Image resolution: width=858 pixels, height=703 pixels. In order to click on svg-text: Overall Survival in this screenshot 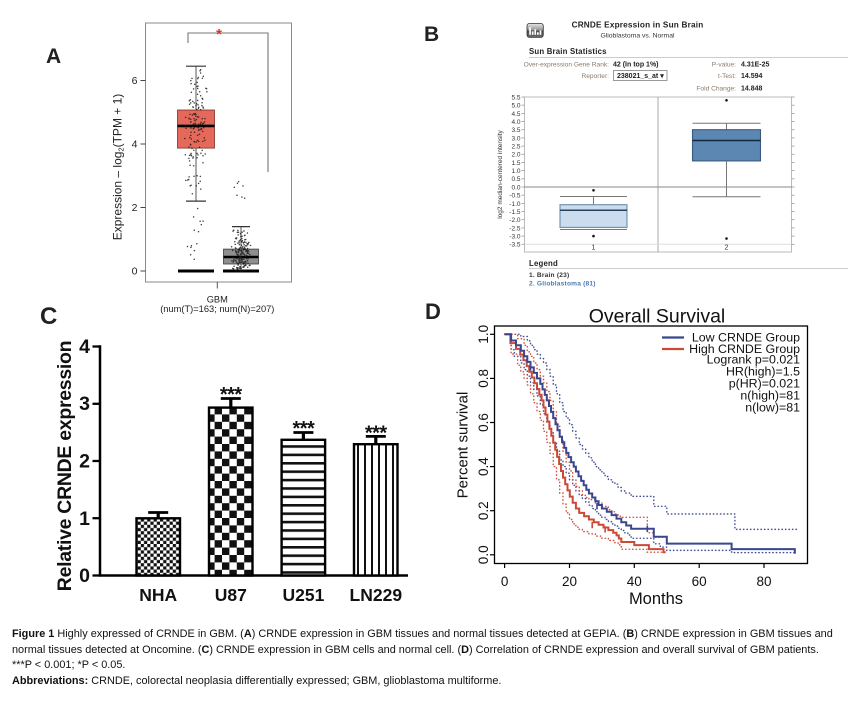, I will do `click(657, 317)`.